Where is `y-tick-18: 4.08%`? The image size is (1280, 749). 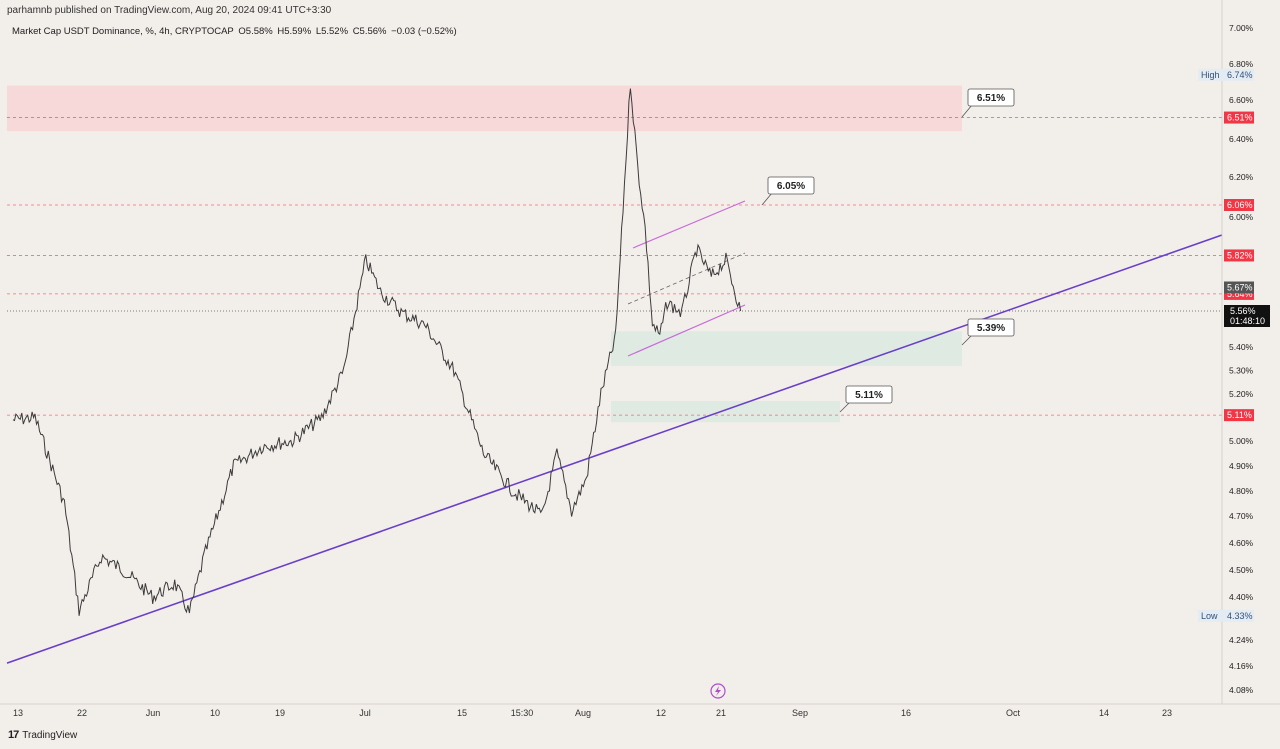 y-tick-18: 4.08% is located at coordinates (1241, 690).